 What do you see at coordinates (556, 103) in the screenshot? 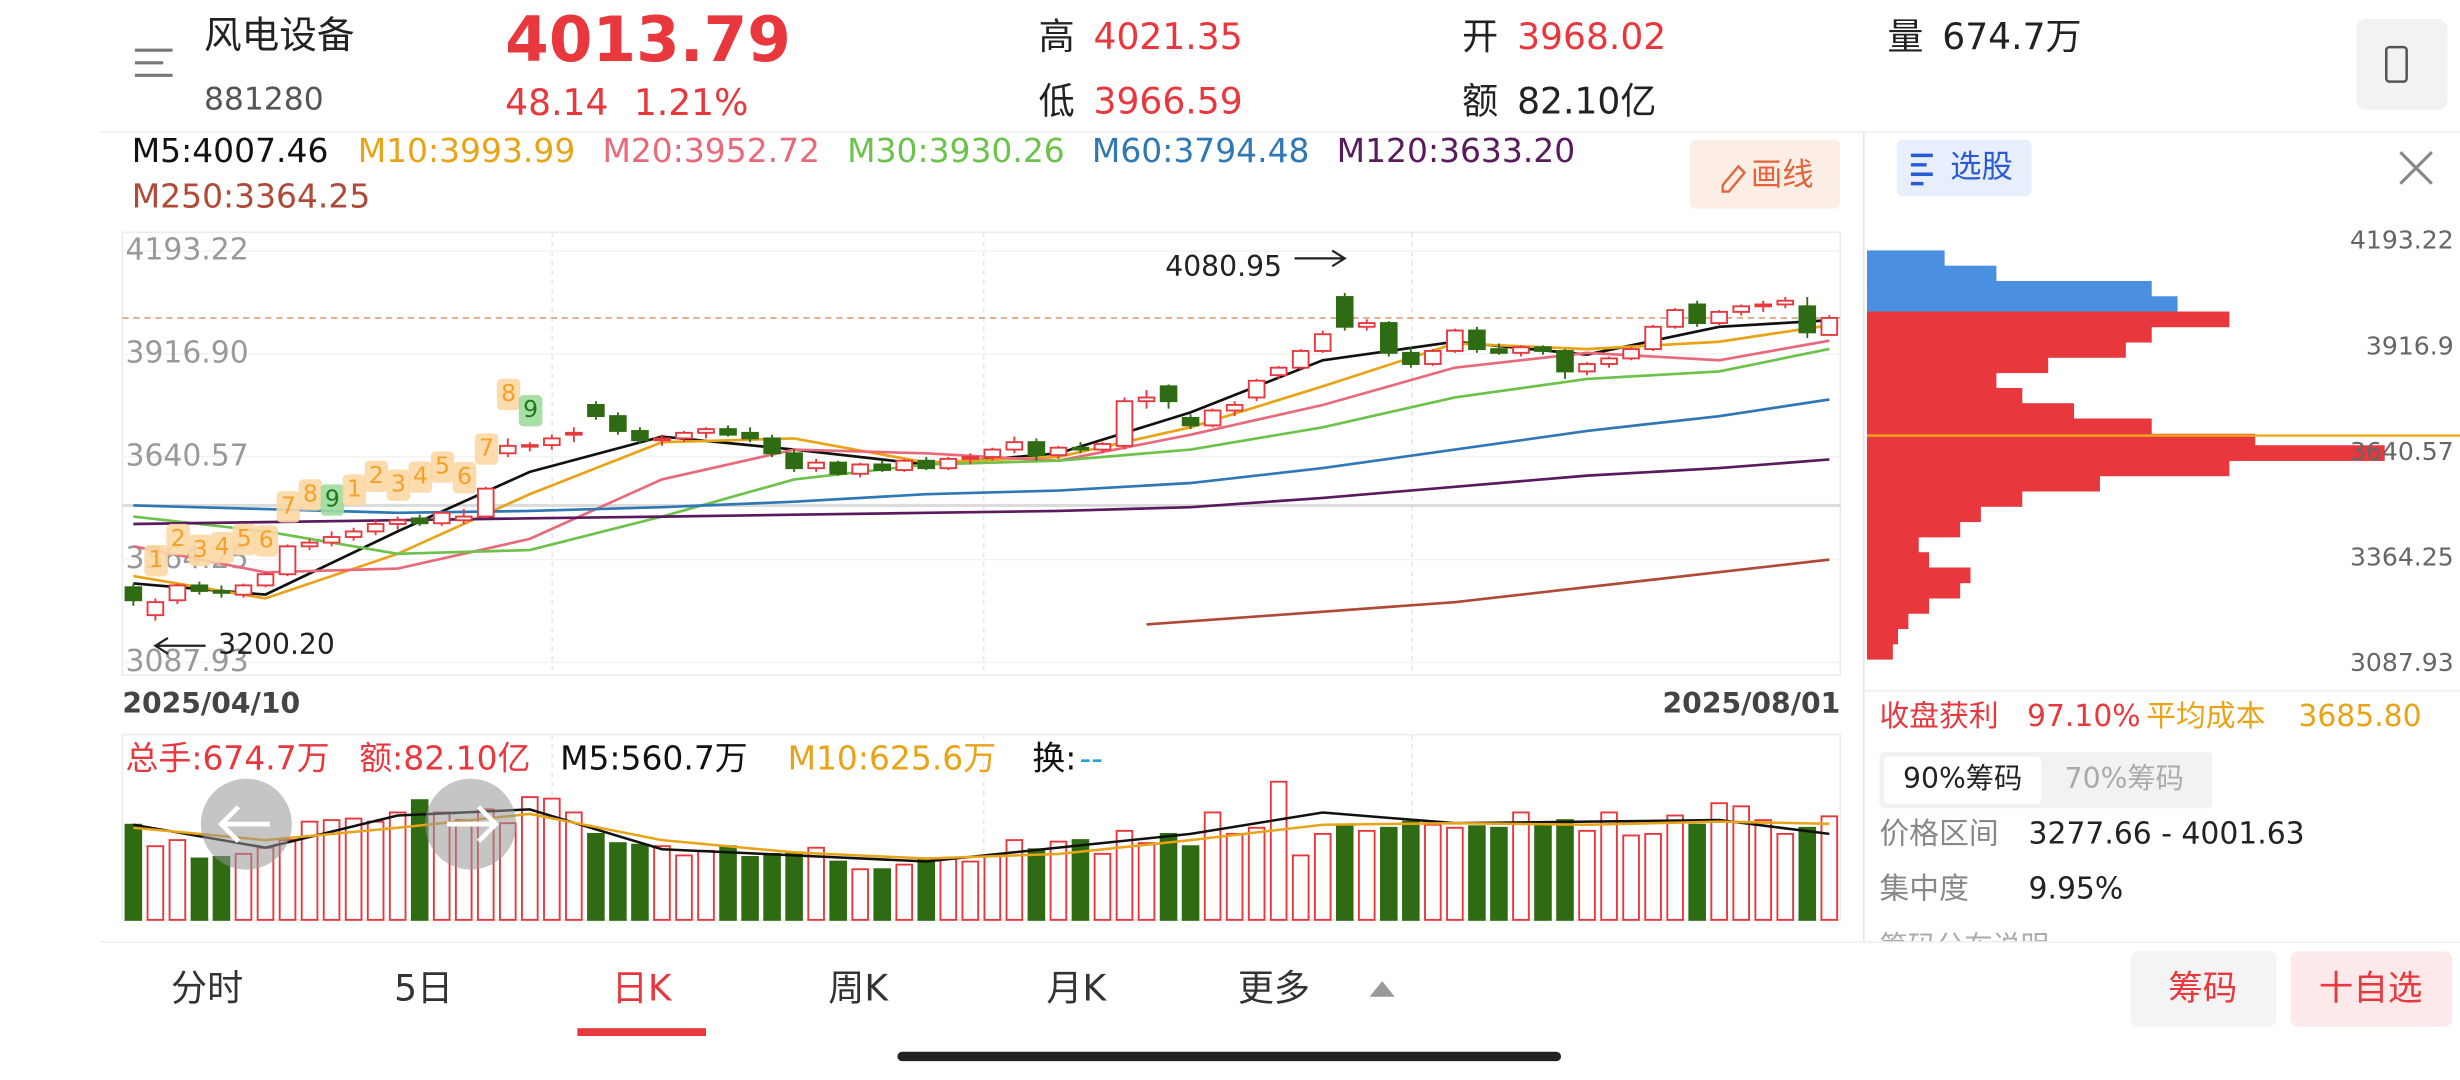
I see `change: 48.14` at bounding box center [556, 103].